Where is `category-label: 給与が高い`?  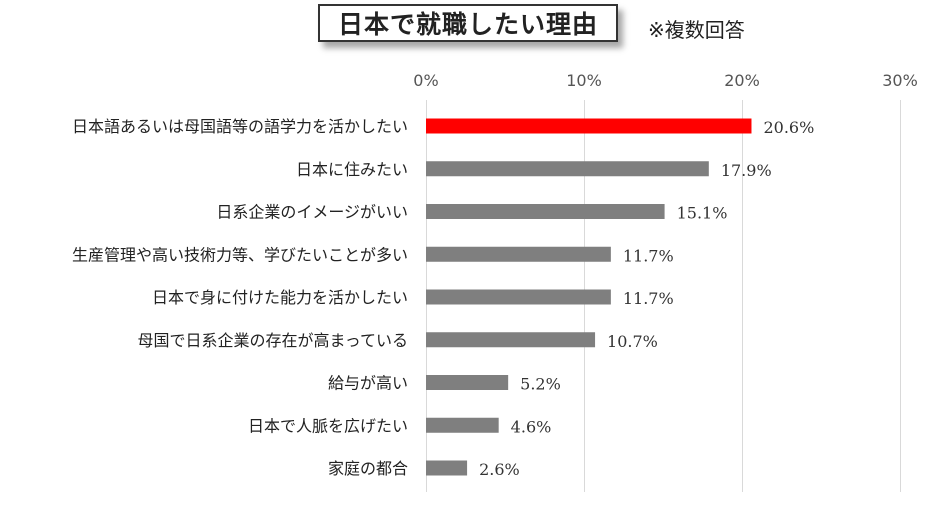 category-label: 給与が高い is located at coordinates (368, 383).